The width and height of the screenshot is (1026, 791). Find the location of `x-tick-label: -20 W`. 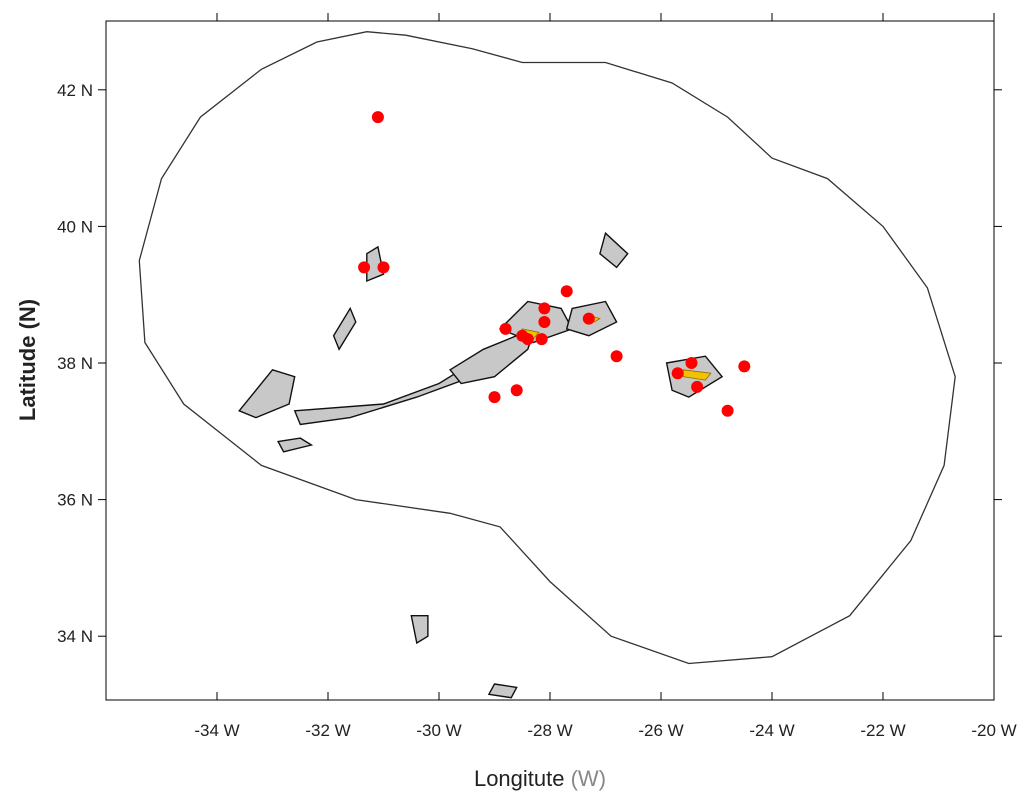

x-tick-label: -20 W is located at coordinates (993, 730).